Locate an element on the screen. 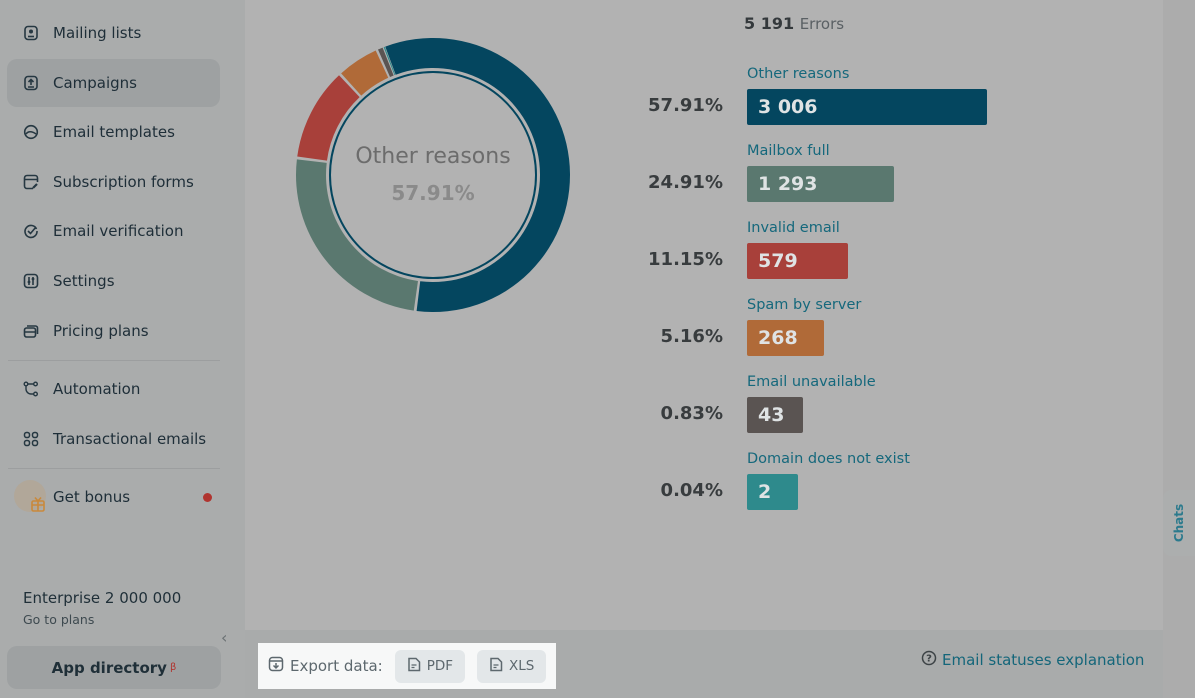 The image size is (1195, 698). sidebar-item-get-bonus: Get bonus is located at coordinates (113, 497).